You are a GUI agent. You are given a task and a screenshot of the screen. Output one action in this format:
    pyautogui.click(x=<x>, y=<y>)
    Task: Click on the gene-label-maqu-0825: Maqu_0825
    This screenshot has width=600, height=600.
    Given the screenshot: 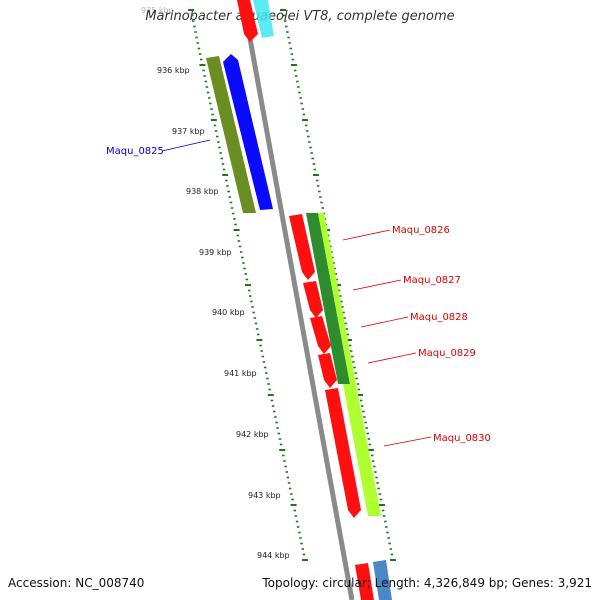 What is the action you would take?
    pyautogui.click(x=135, y=151)
    